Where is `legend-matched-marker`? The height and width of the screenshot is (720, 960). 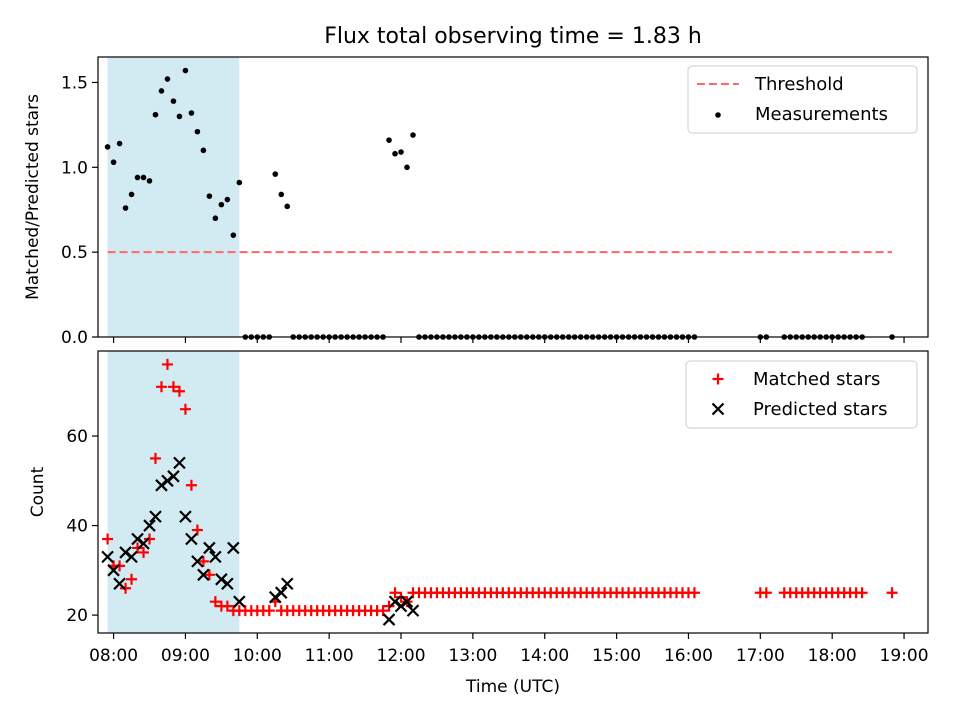 legend-matched-marker is located at coordinates (718, 379).